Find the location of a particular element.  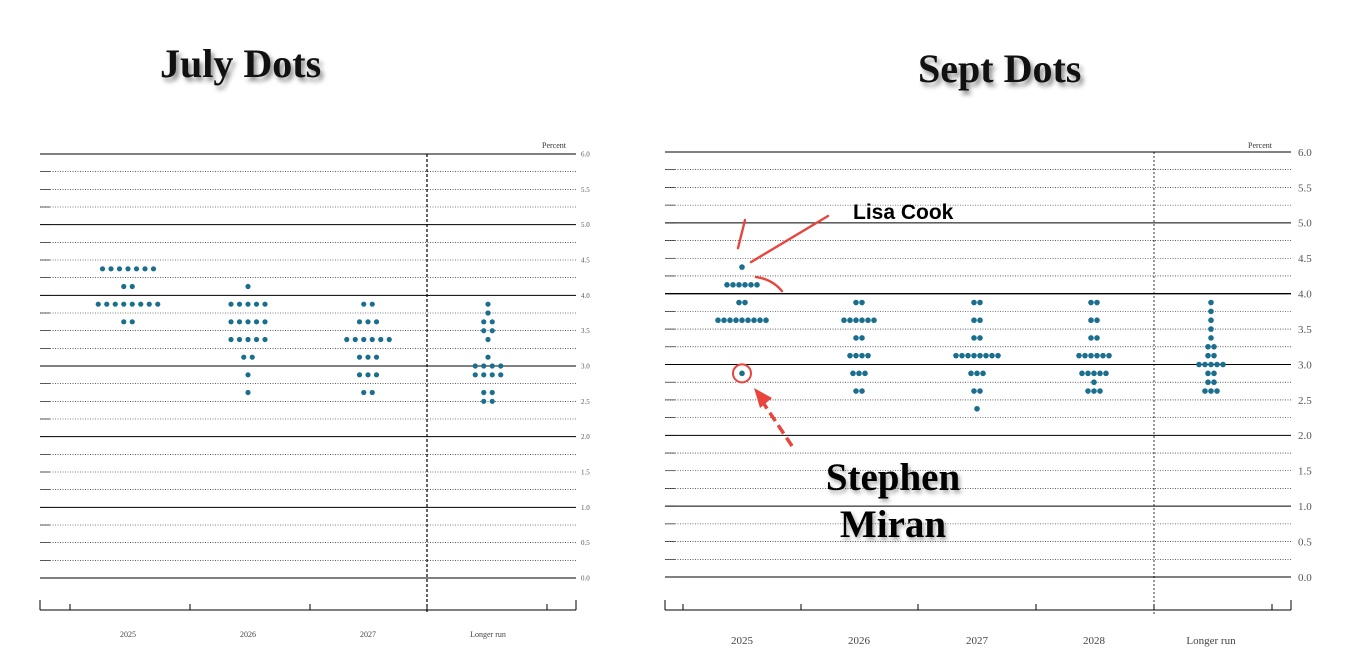

unit-label: Percent is located at coordinates (1260, 145).